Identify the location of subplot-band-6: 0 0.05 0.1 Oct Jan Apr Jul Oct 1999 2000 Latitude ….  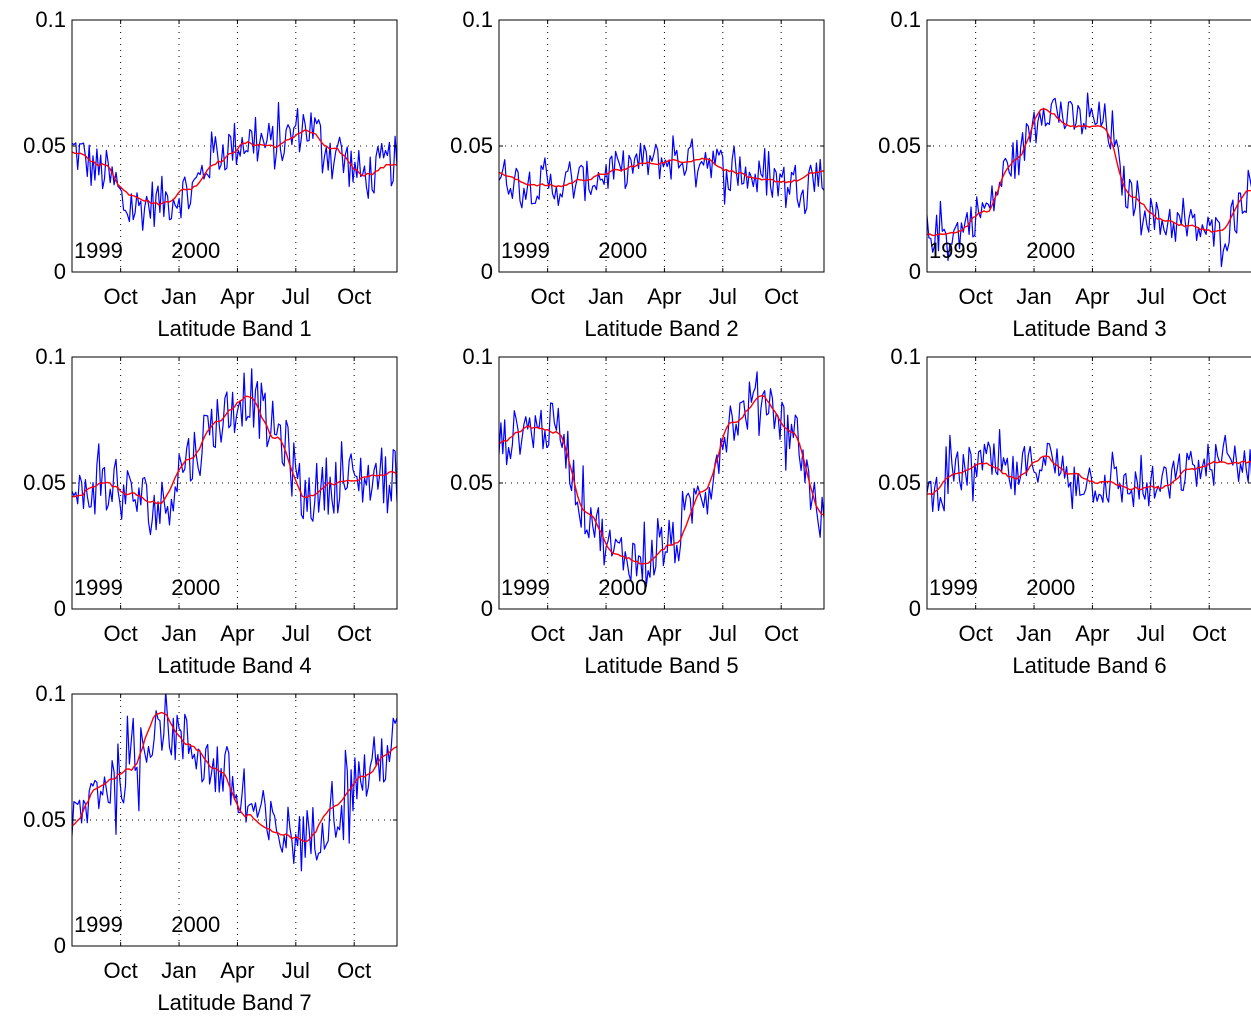
(1064, 511).